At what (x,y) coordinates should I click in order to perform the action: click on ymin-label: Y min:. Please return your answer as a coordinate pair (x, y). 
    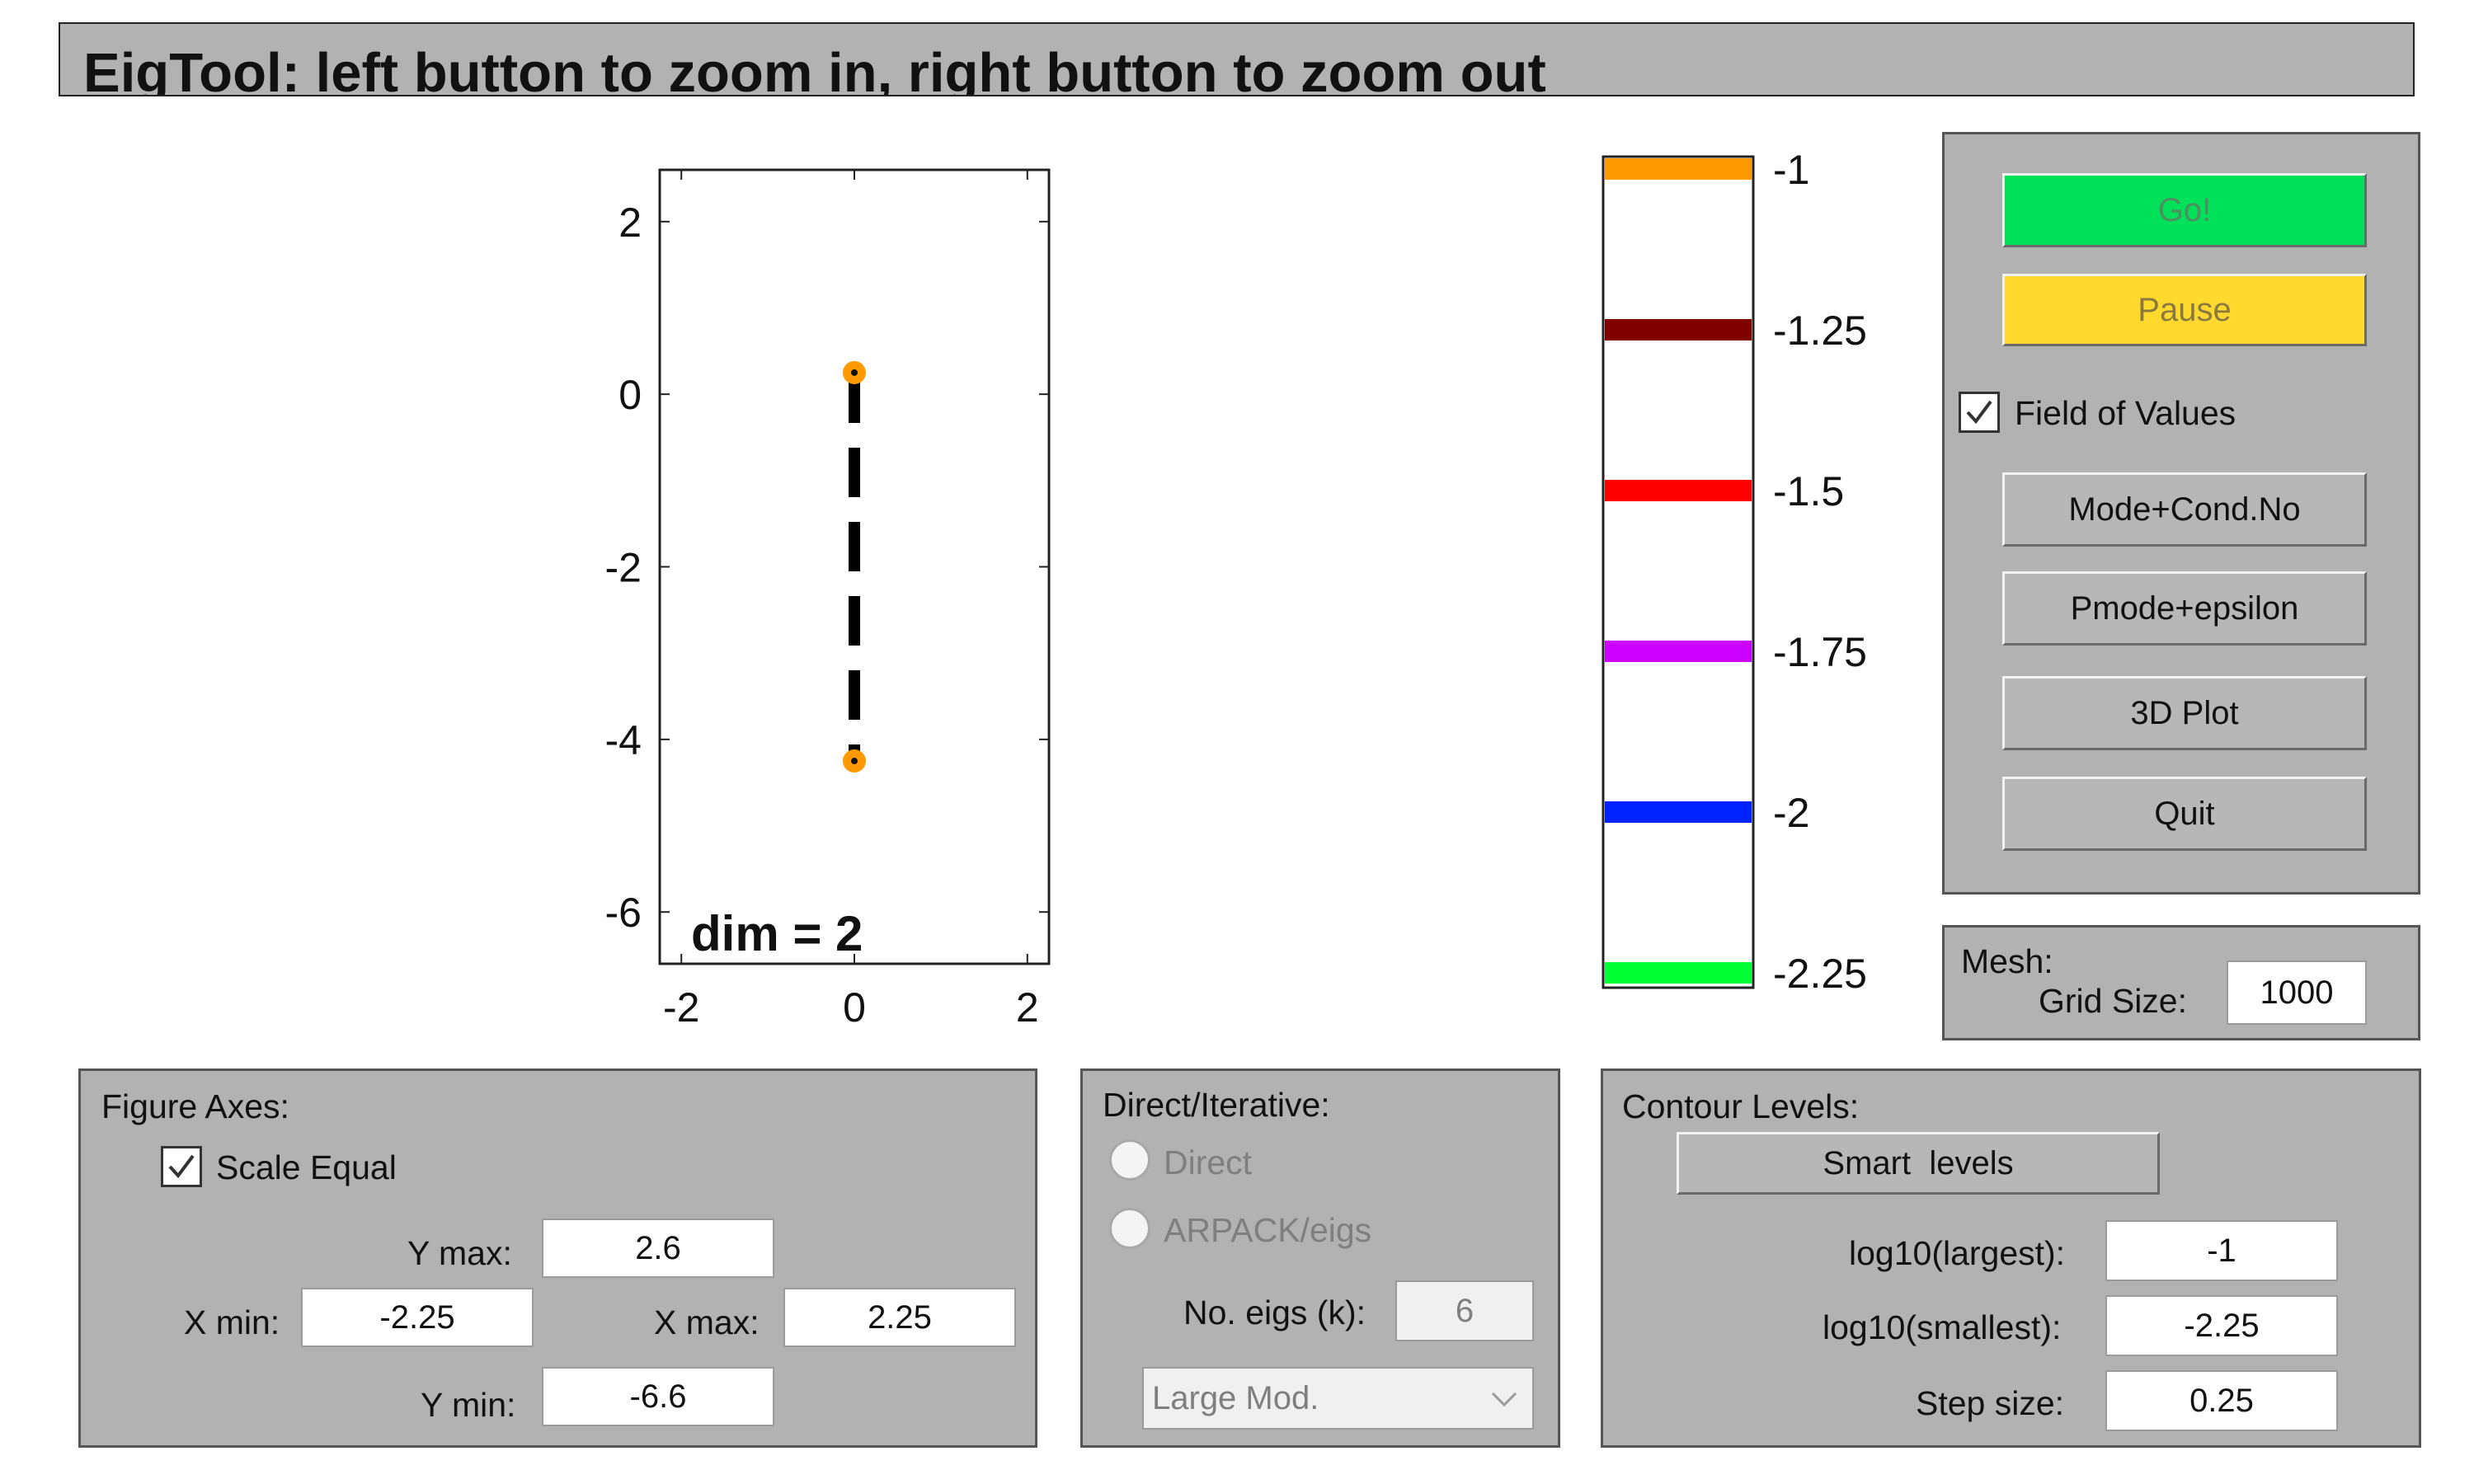
    Looking at the image, I should click on (468, 1405).